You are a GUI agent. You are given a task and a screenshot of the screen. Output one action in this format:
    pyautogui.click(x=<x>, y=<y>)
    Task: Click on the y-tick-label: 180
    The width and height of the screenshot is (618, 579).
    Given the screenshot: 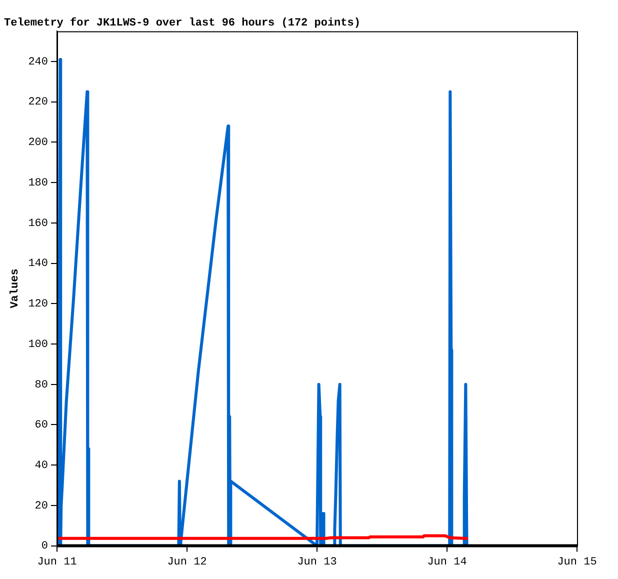 What is the action you would take?
    pyautogui.click(x=38, y=183)
    